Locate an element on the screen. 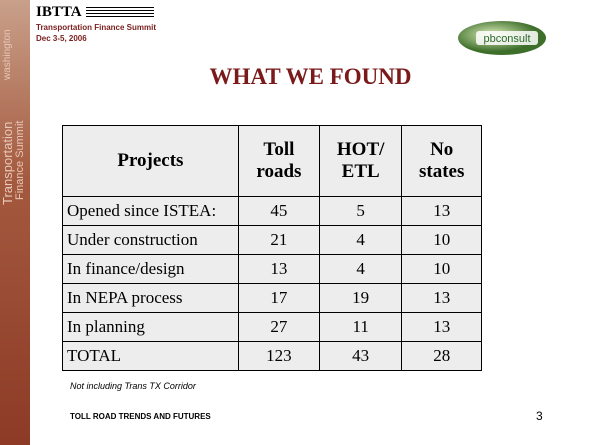 This screenshot has width=591, height=445. sidebar-line1: Transportation is located at coordinates (7, 163).